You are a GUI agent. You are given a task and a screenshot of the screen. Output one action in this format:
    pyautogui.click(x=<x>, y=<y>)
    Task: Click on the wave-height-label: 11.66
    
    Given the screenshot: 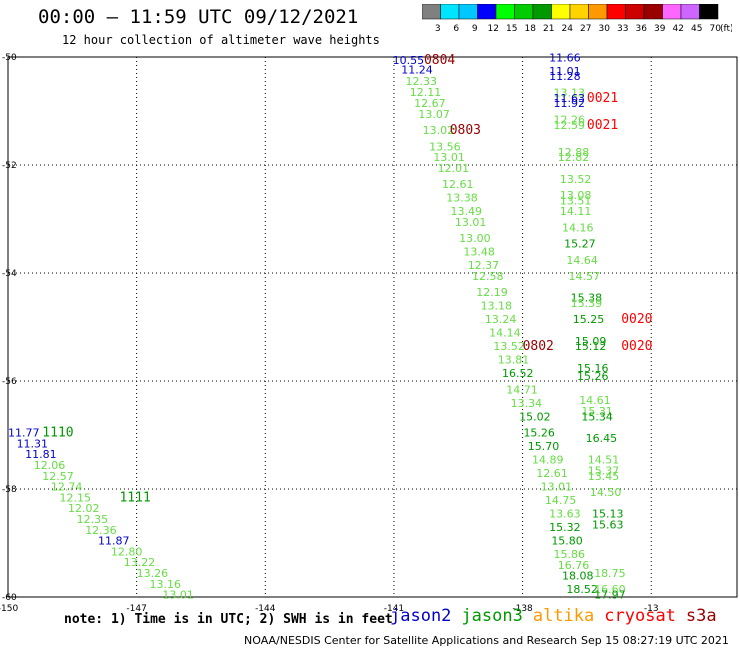 What is the action you would take?
    pyautogui.click(x=565, y=57)
    